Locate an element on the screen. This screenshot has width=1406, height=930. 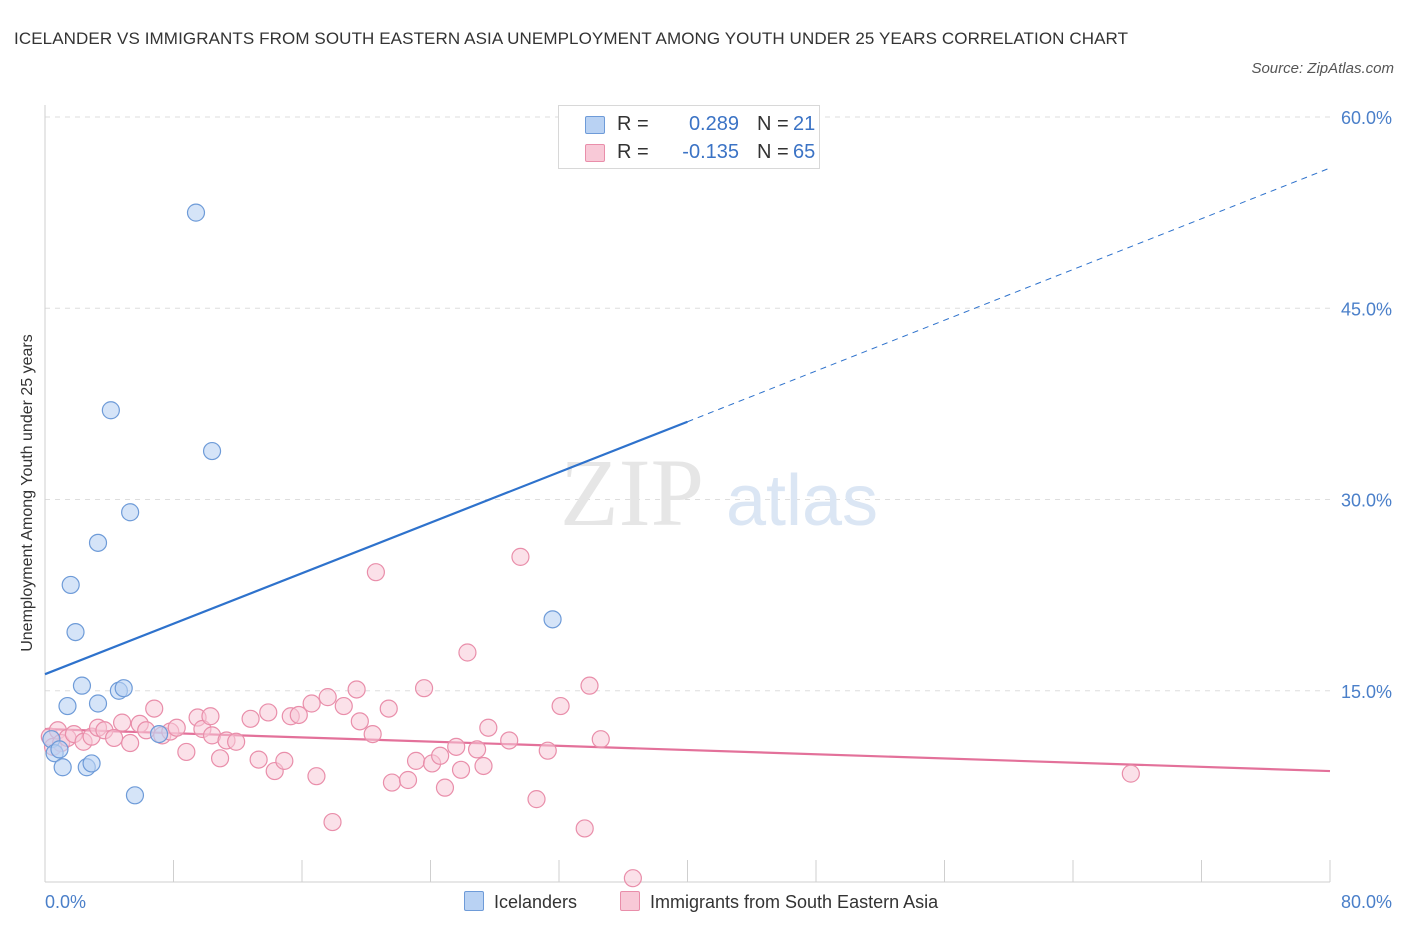
legend-n-value: 21 is located at coordinates (804, 124).